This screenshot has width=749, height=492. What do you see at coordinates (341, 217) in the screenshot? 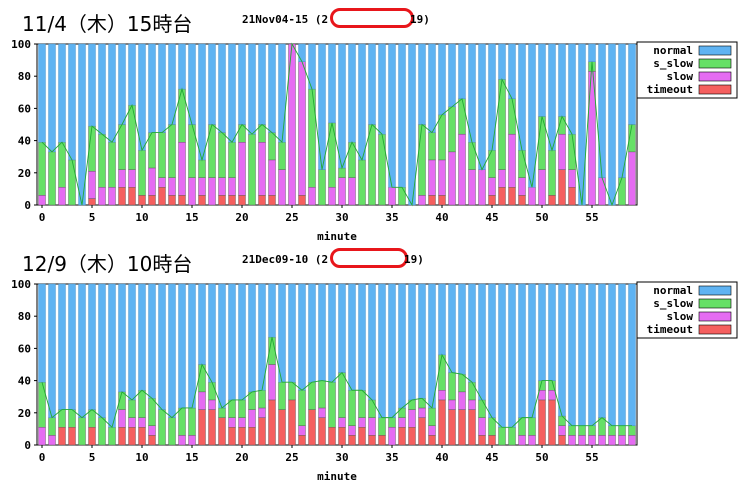
I see `x-tick-label: 30` at bounding box center [341, 217].